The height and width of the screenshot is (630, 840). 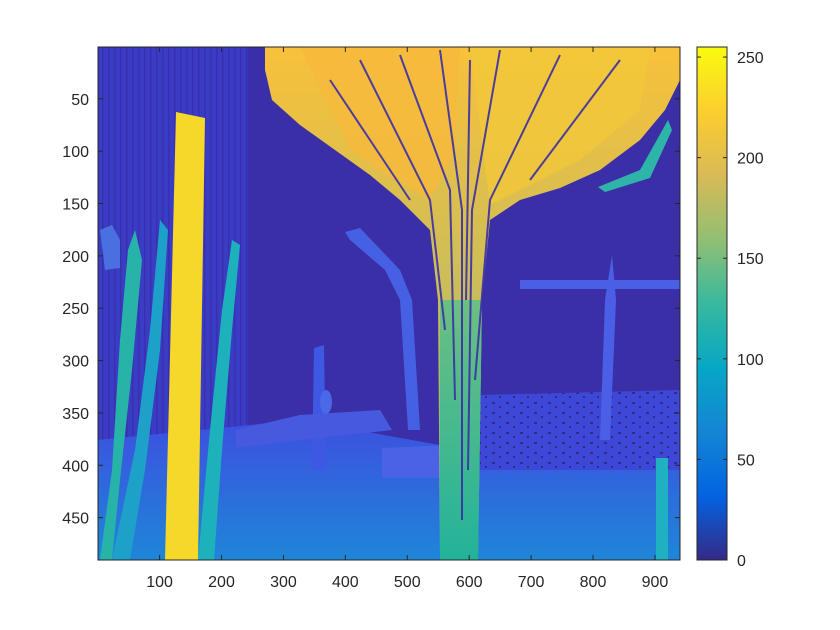 What do you see at coordinates (221, 582) in the screenshot?
I see `x-tick-label: 200` at bounding box center [221, 582].